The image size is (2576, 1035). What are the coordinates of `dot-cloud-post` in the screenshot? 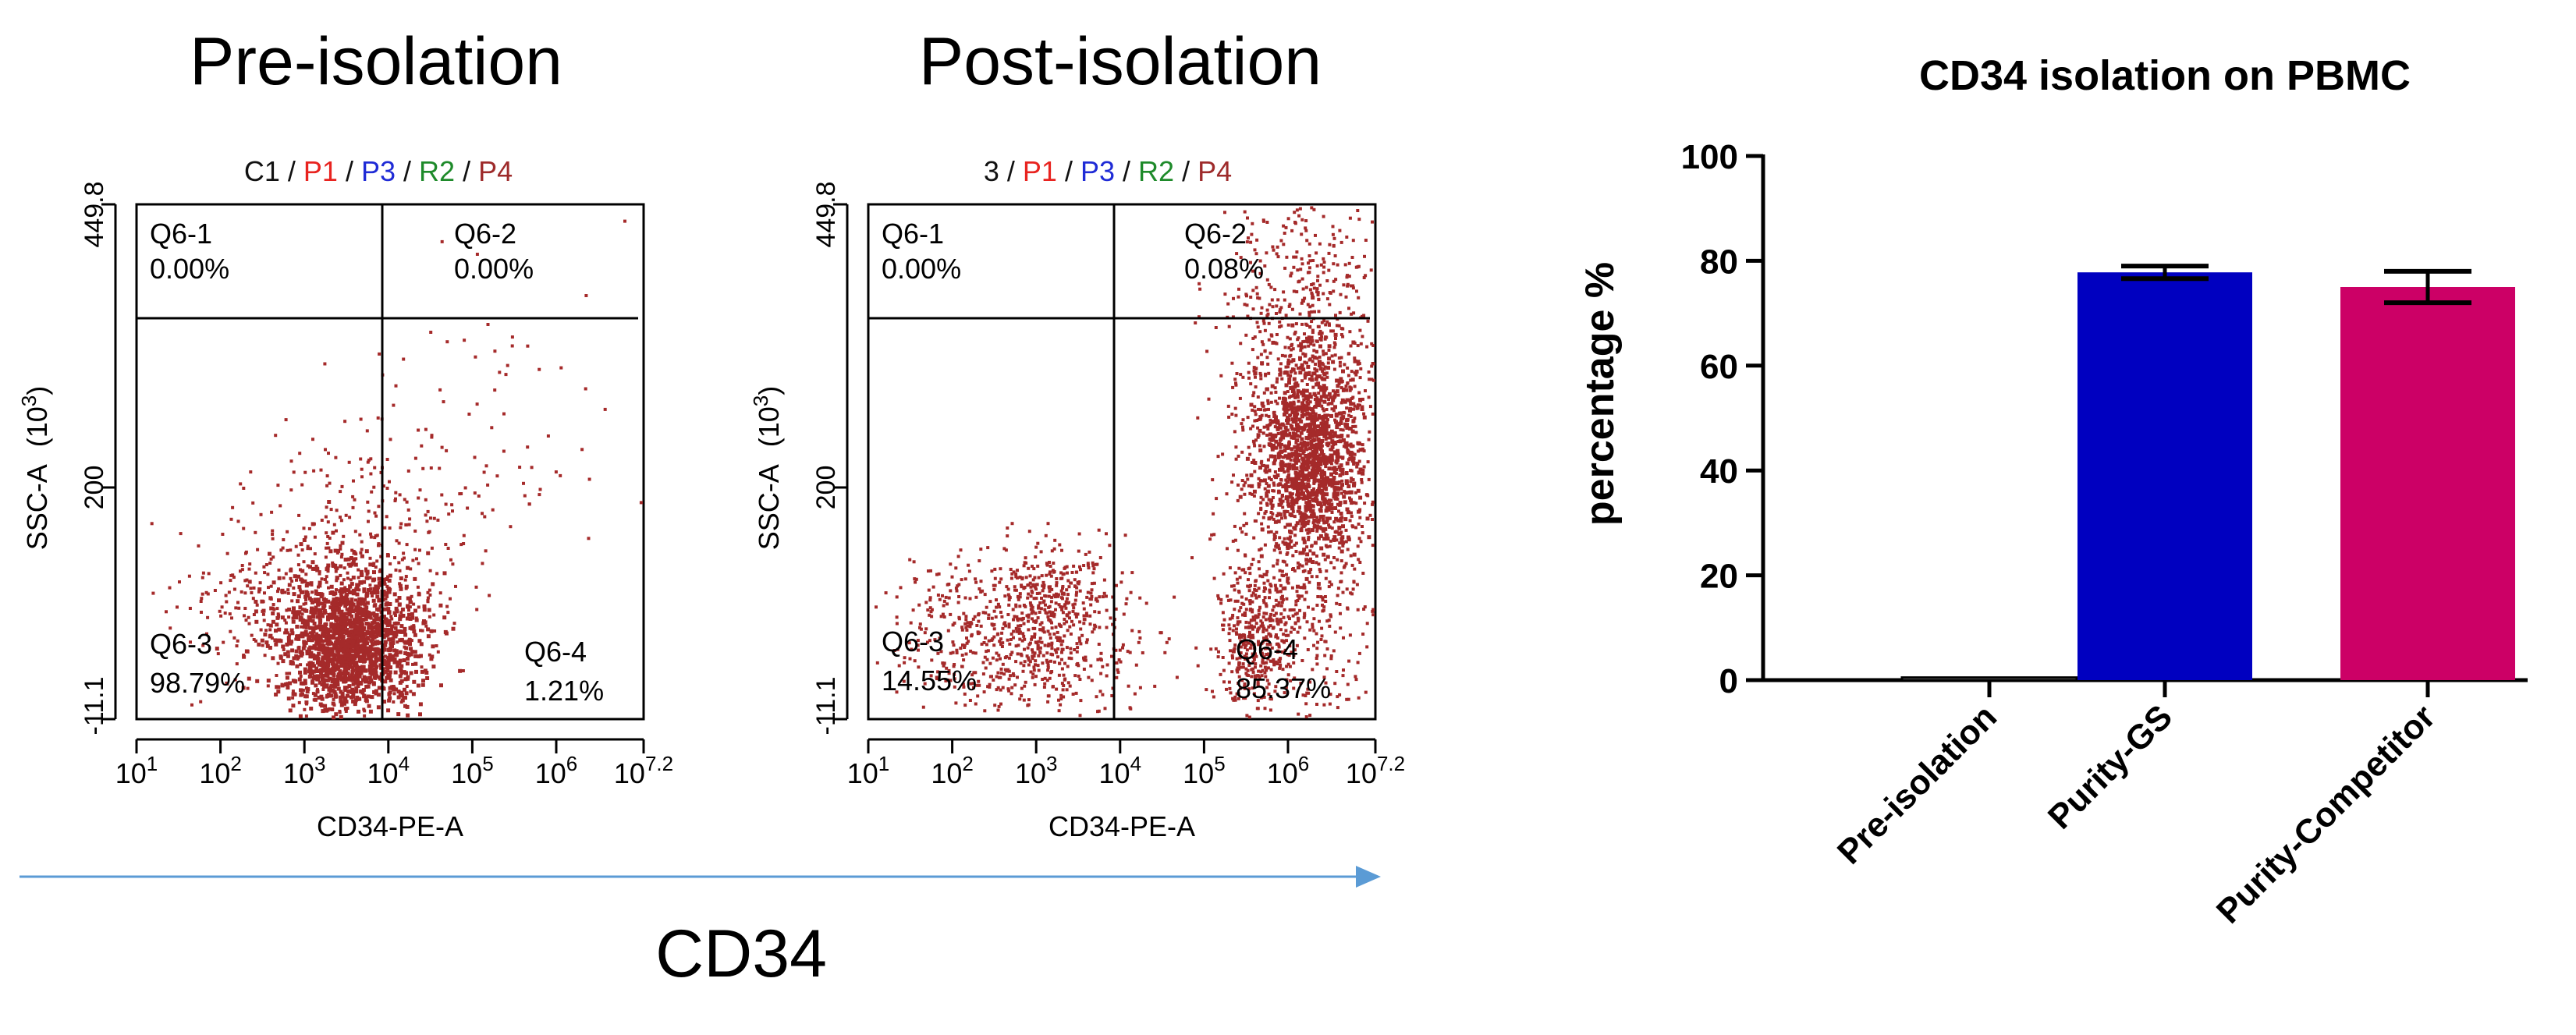 It's located at (1125, 463).